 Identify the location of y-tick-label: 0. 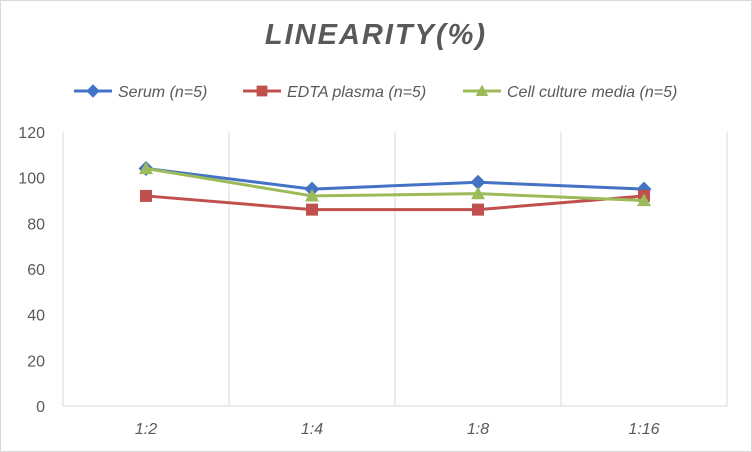
(40, 407).